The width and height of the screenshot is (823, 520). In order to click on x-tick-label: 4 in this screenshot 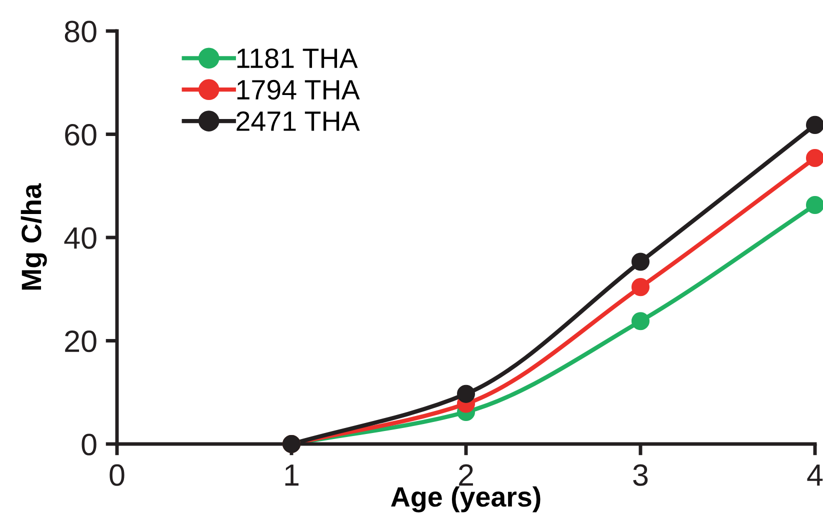, I will do `click(815, 475)`.